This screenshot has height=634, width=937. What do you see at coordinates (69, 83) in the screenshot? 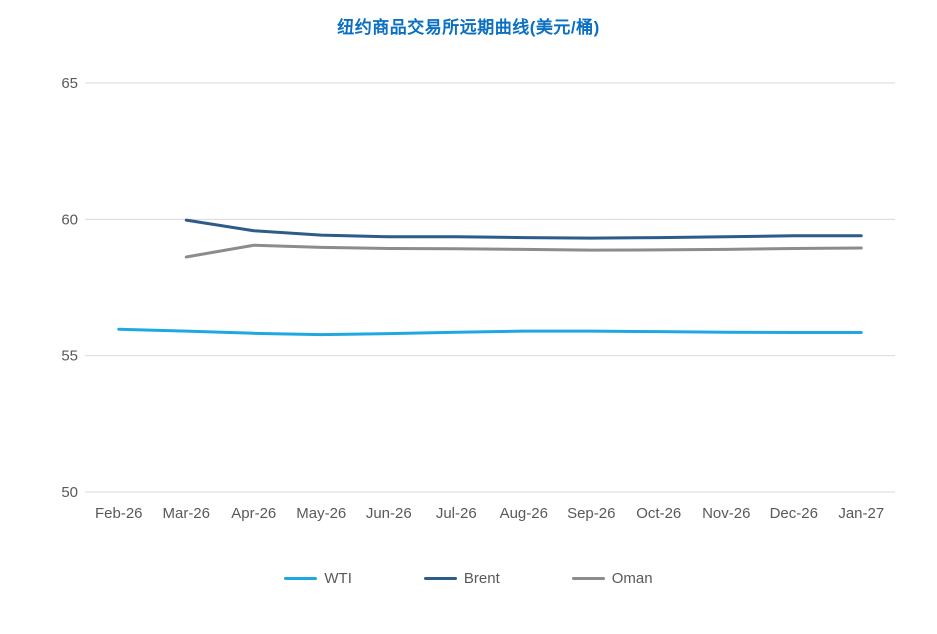
I see `y-axis-tick-label: 65` at bounding box center [69, 83].